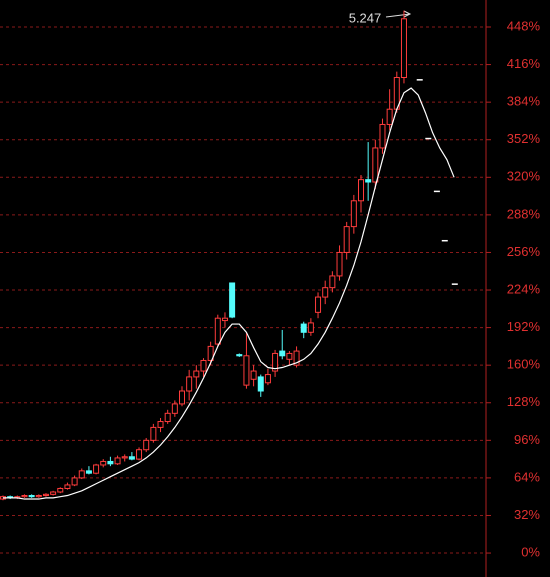  I want to click on y-tick-label: 320%, so click(524, 176).